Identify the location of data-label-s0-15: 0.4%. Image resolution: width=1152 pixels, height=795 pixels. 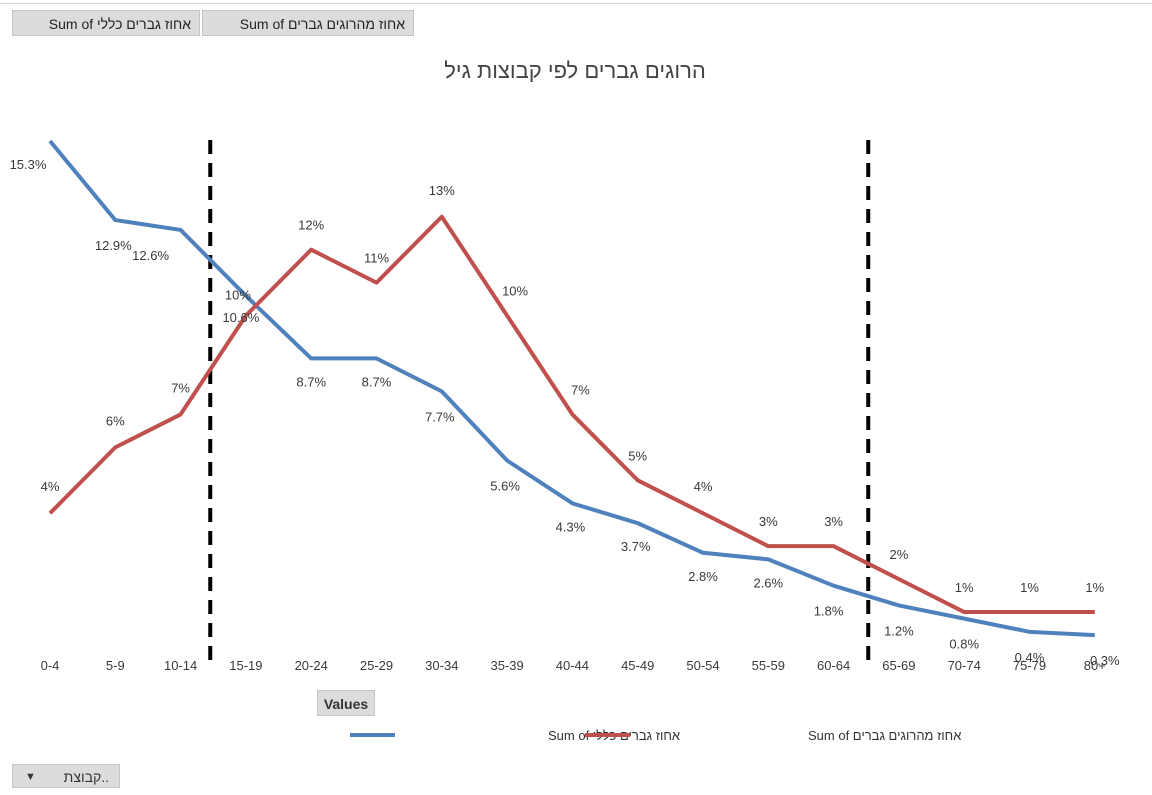
(1030, 657).